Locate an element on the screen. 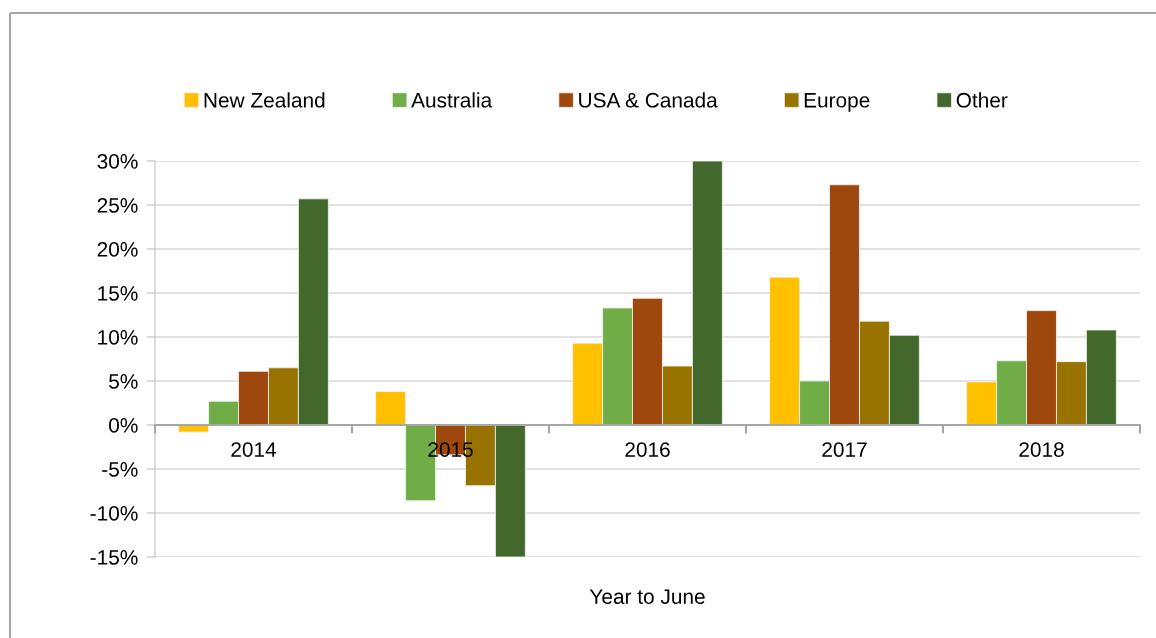  y-tick-label: 5% is located at coordinates (123, 381).